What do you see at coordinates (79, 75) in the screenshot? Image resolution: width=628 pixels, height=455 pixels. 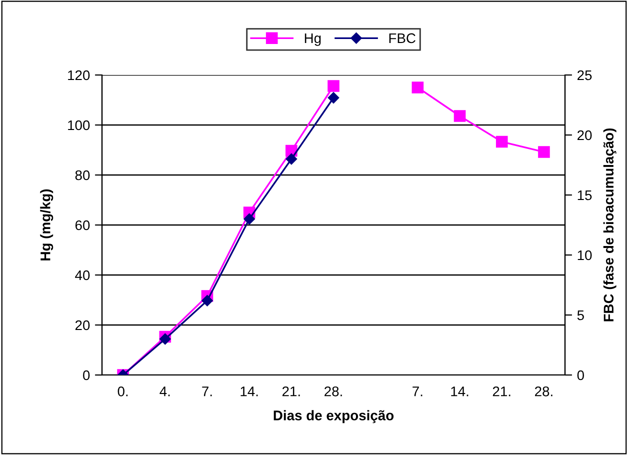 I see `y-tick-label: 120` at bounding box center [79, 75].